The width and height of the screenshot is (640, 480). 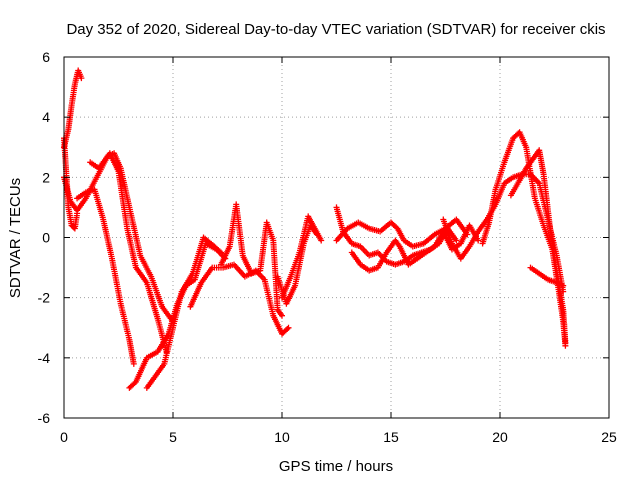 I want to click on series-sat-i, so click(x=239, y=299).